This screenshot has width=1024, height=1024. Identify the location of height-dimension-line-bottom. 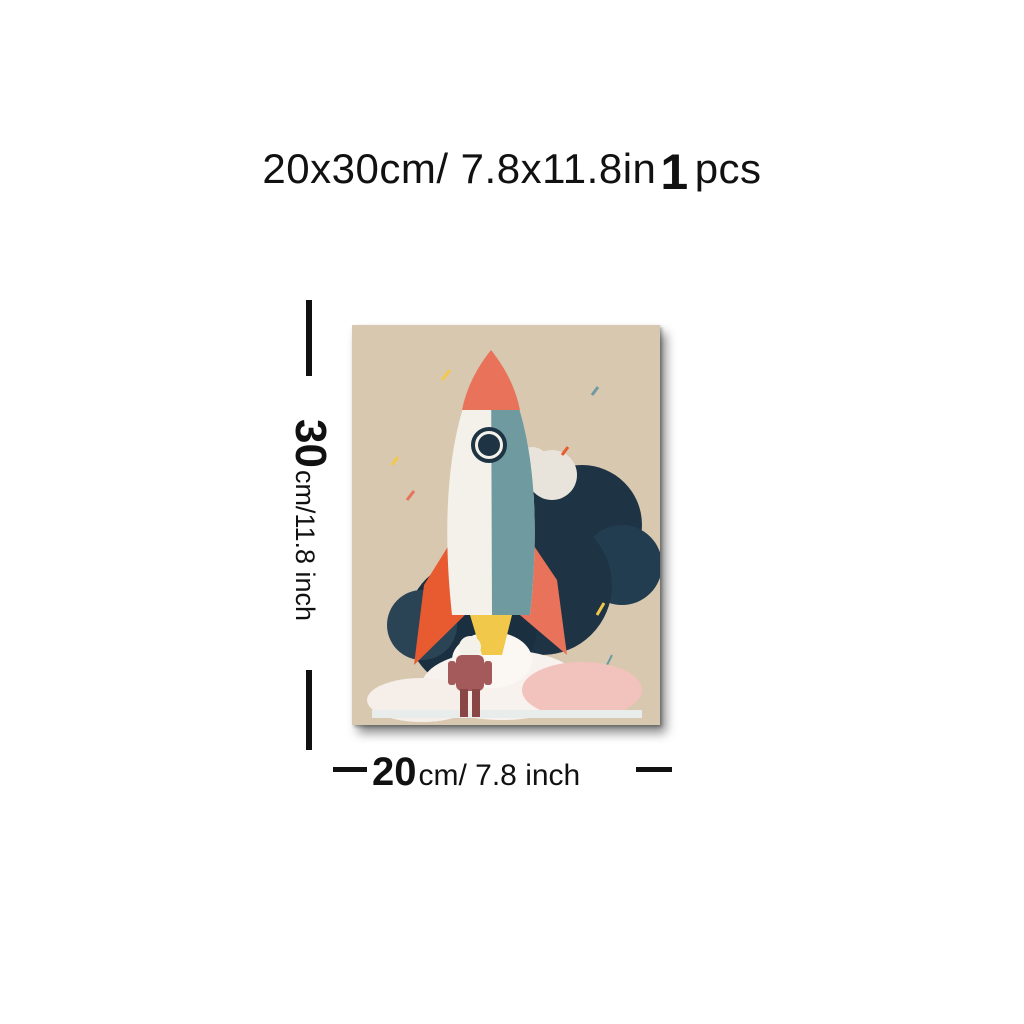
(309, 710).